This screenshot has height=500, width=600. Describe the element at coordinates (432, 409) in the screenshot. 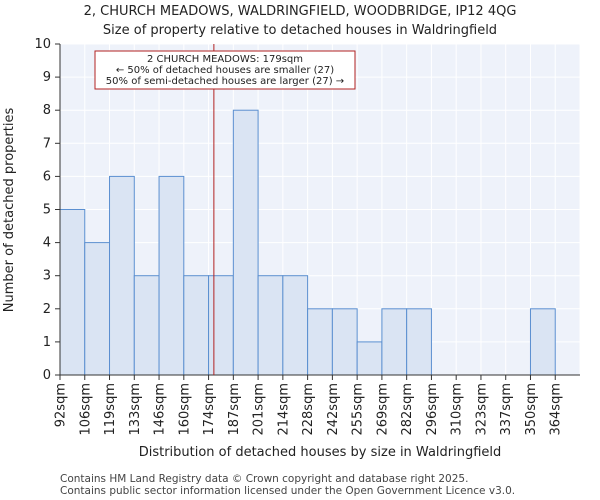

I see `x-tick-label: 296sqm` at that location.